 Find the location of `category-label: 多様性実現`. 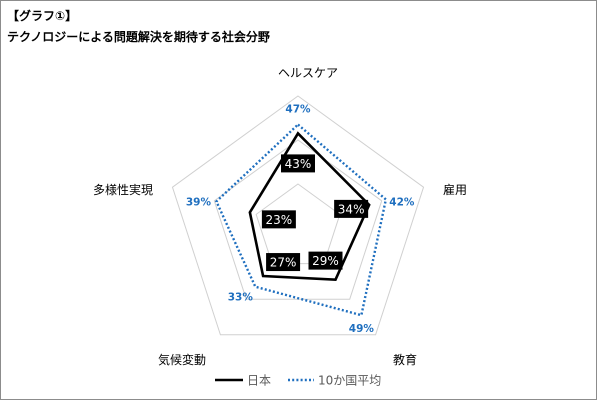

category-label: 多様性実現 is located at coordinates (123, 189).